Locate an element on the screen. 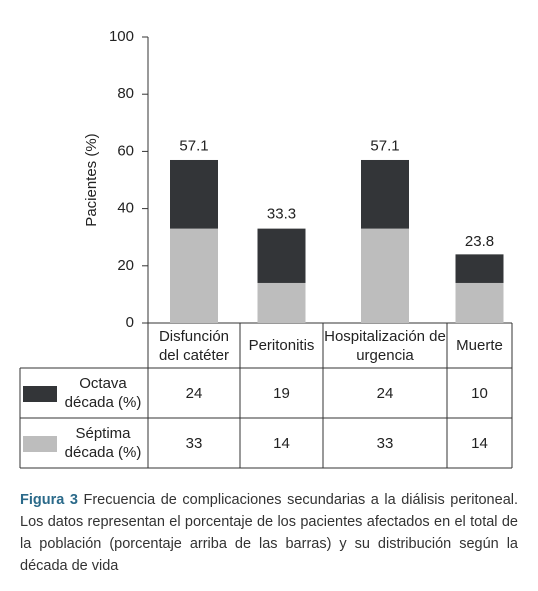 This screenshot has height=591, width=538. table-value: 10 is located at coordinates (479, 393).